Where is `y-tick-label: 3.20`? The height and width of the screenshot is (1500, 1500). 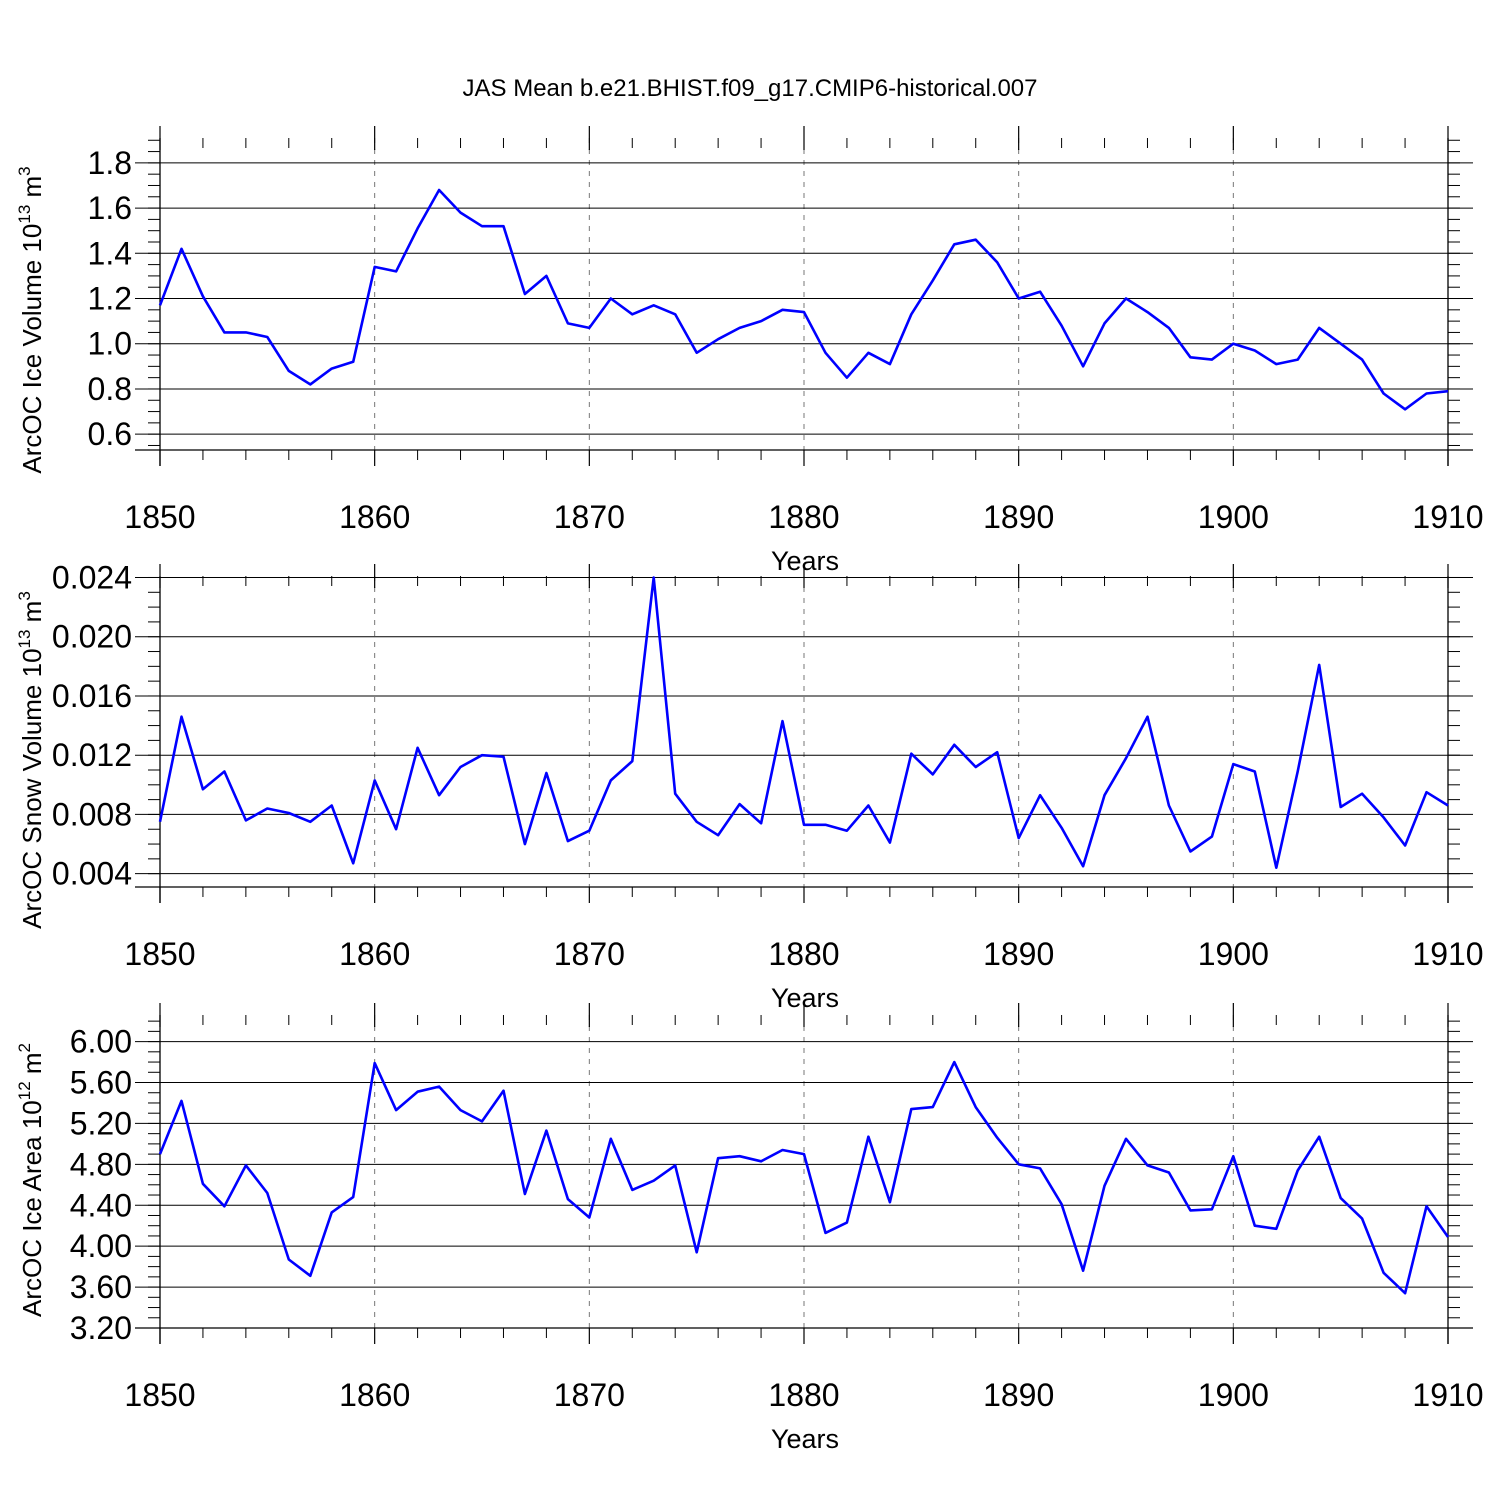 y-tick-label: 3.20 is located at coordinates (101, 1328).